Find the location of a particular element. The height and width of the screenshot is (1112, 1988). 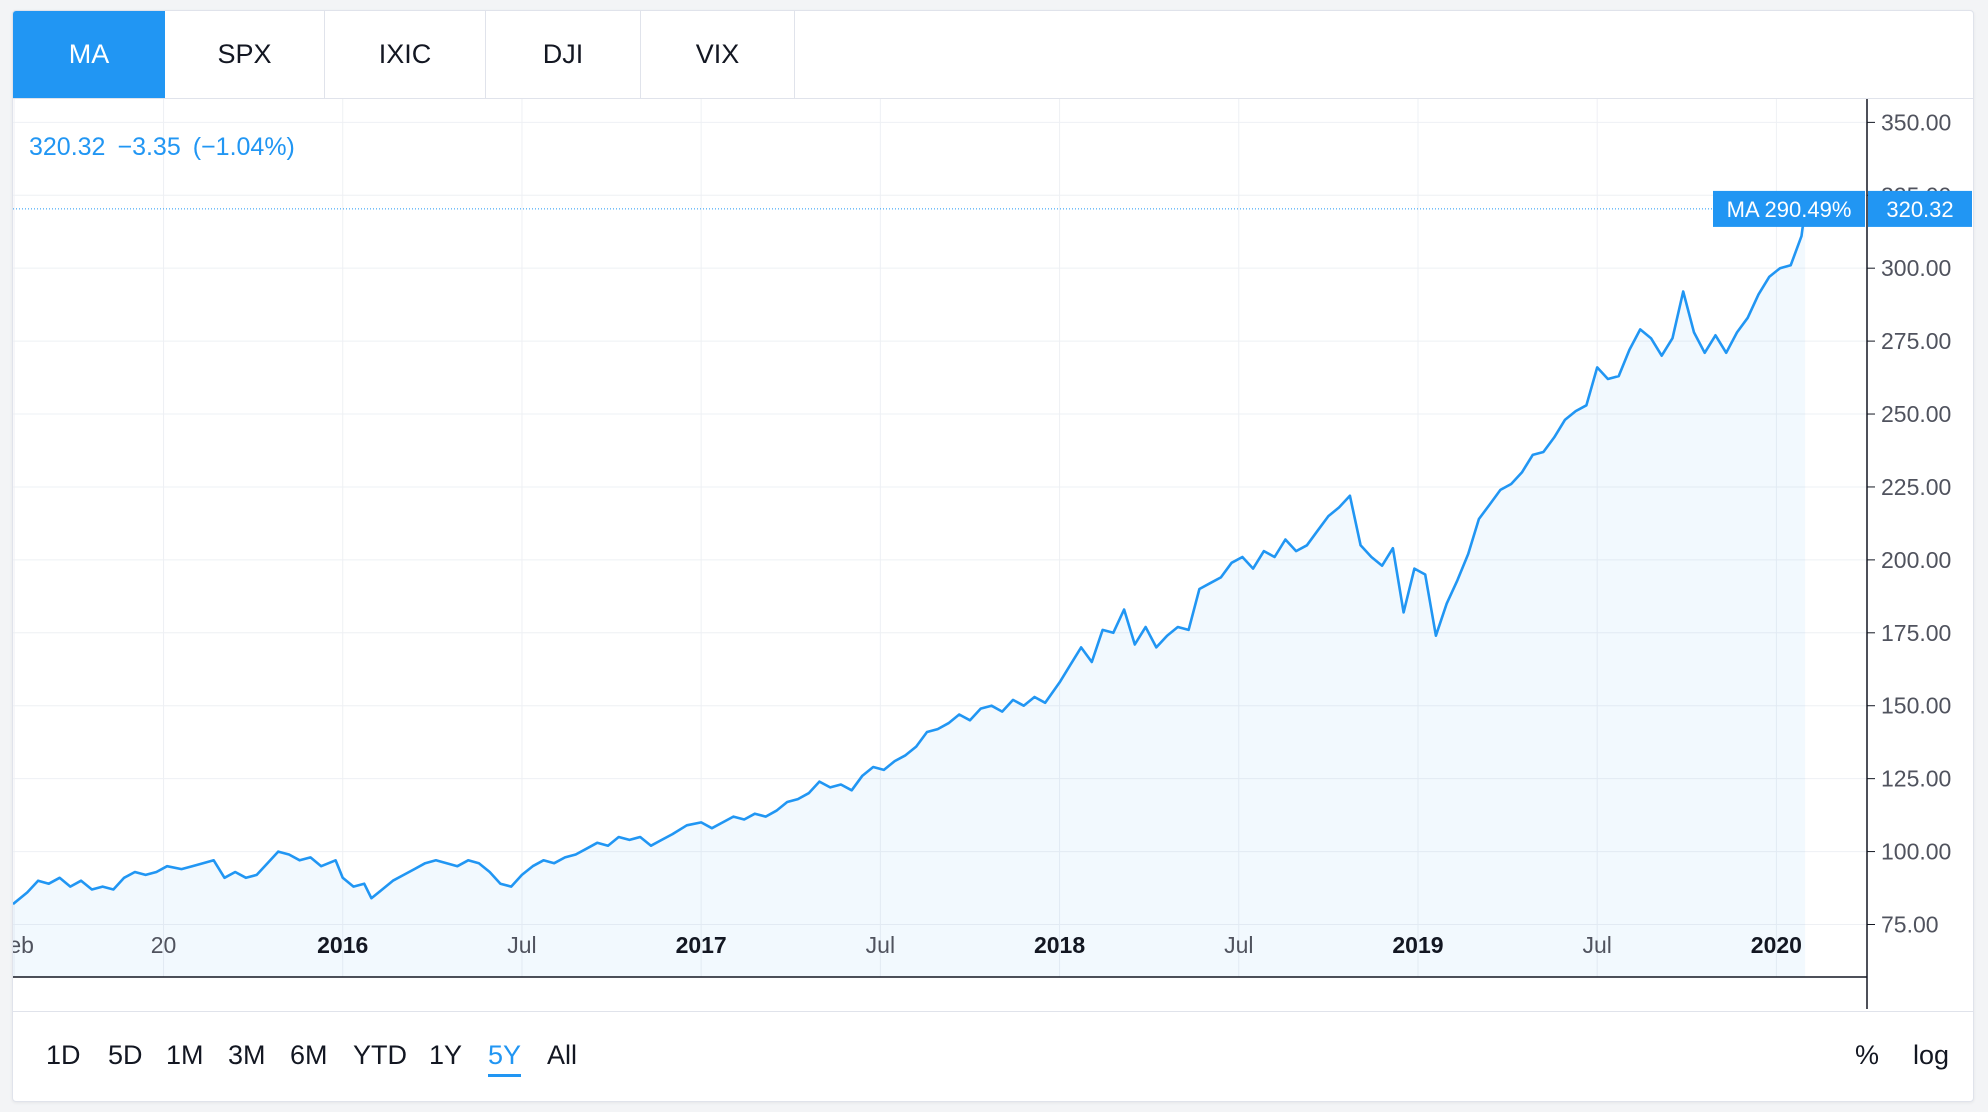

range-1d: 1D is located at coordinates (63, 1055).